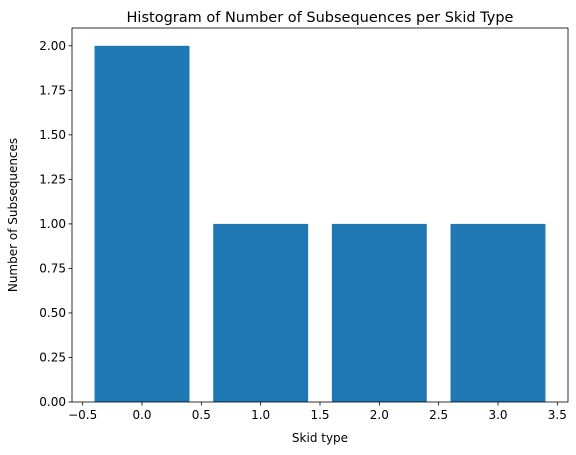  Describe the element at coordinates (379, 415) in the screenshot. I see `x-tick-label: 2.0` at that location.